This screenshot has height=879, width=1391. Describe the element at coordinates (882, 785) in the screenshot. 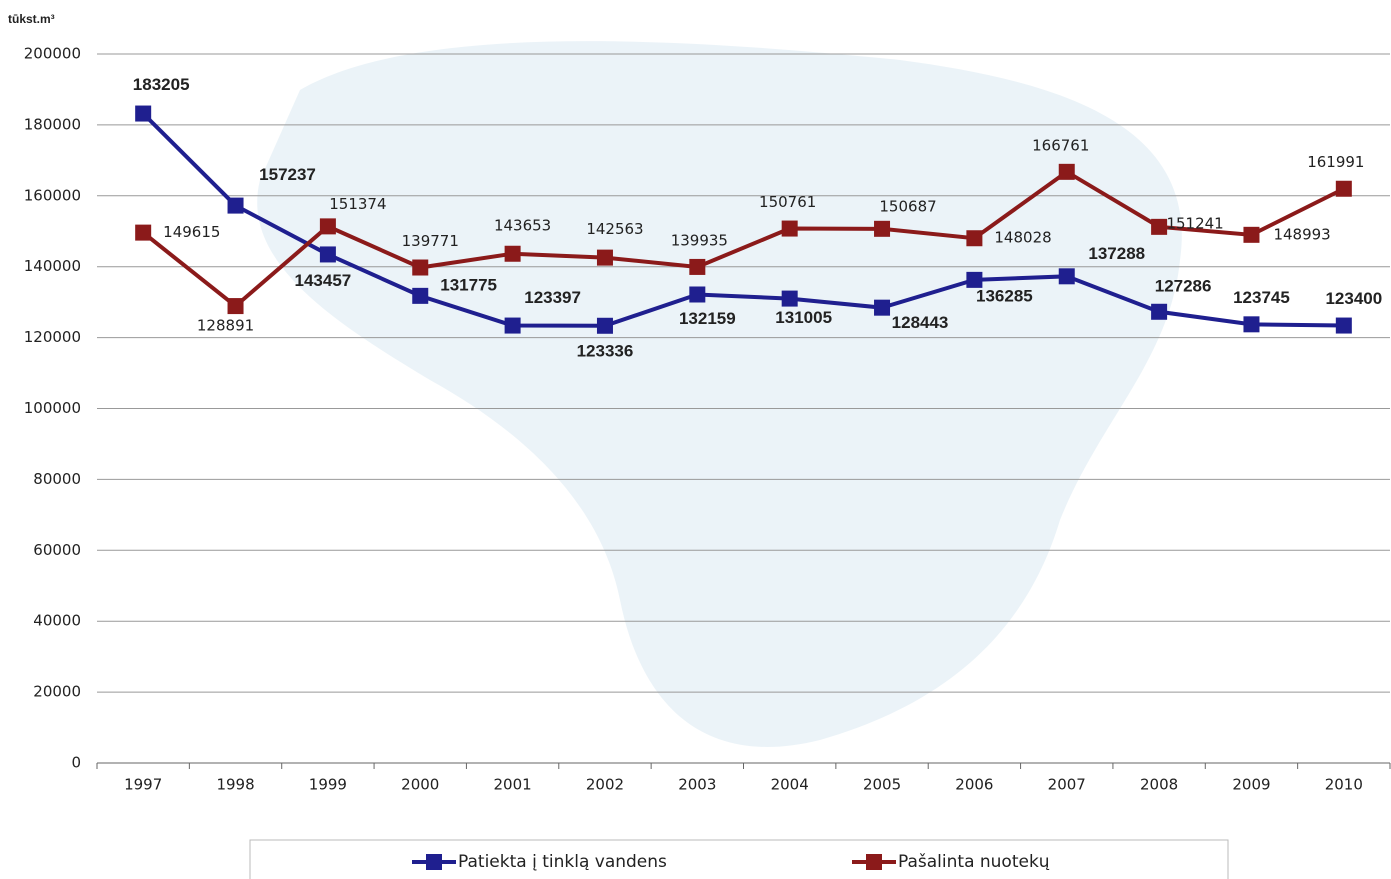

I see `x-tick-label: 2005` at that location.